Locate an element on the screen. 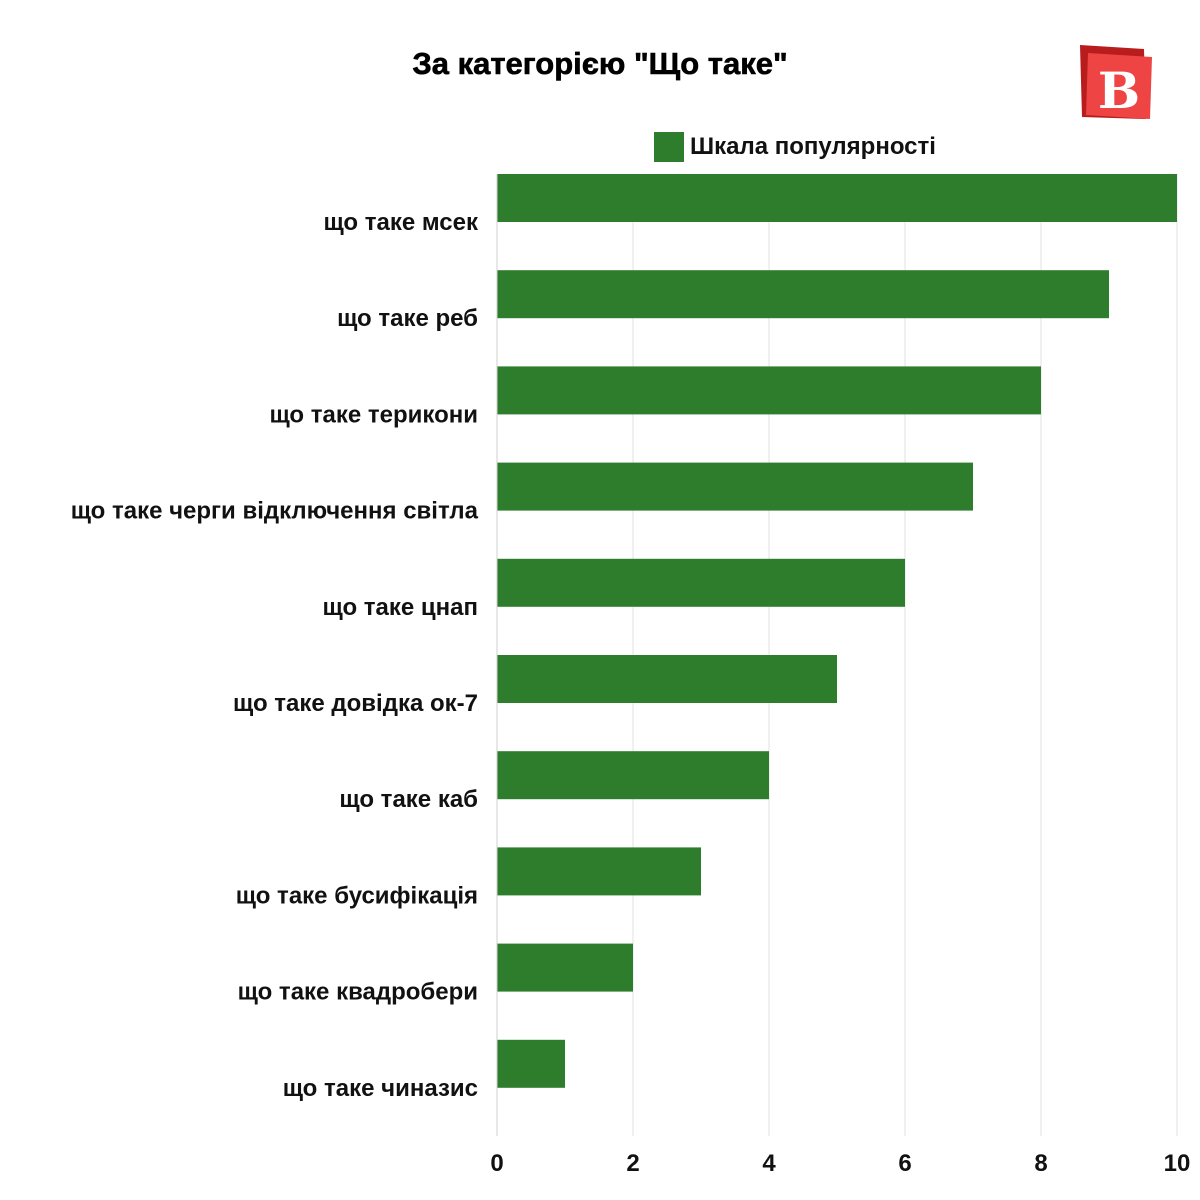  category-label: що таке черги відключення світла is located at coordinates (275, 511).